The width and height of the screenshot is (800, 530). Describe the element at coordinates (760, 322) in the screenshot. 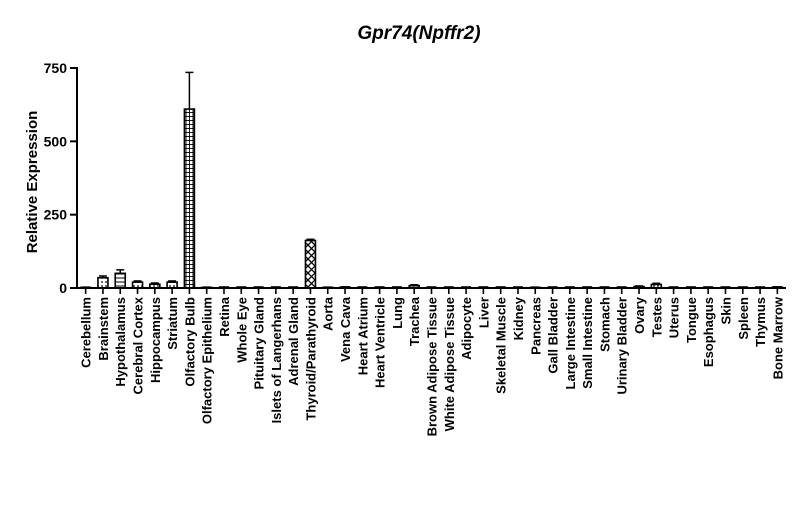

I see `x-tick-label: Thymus` at that location.